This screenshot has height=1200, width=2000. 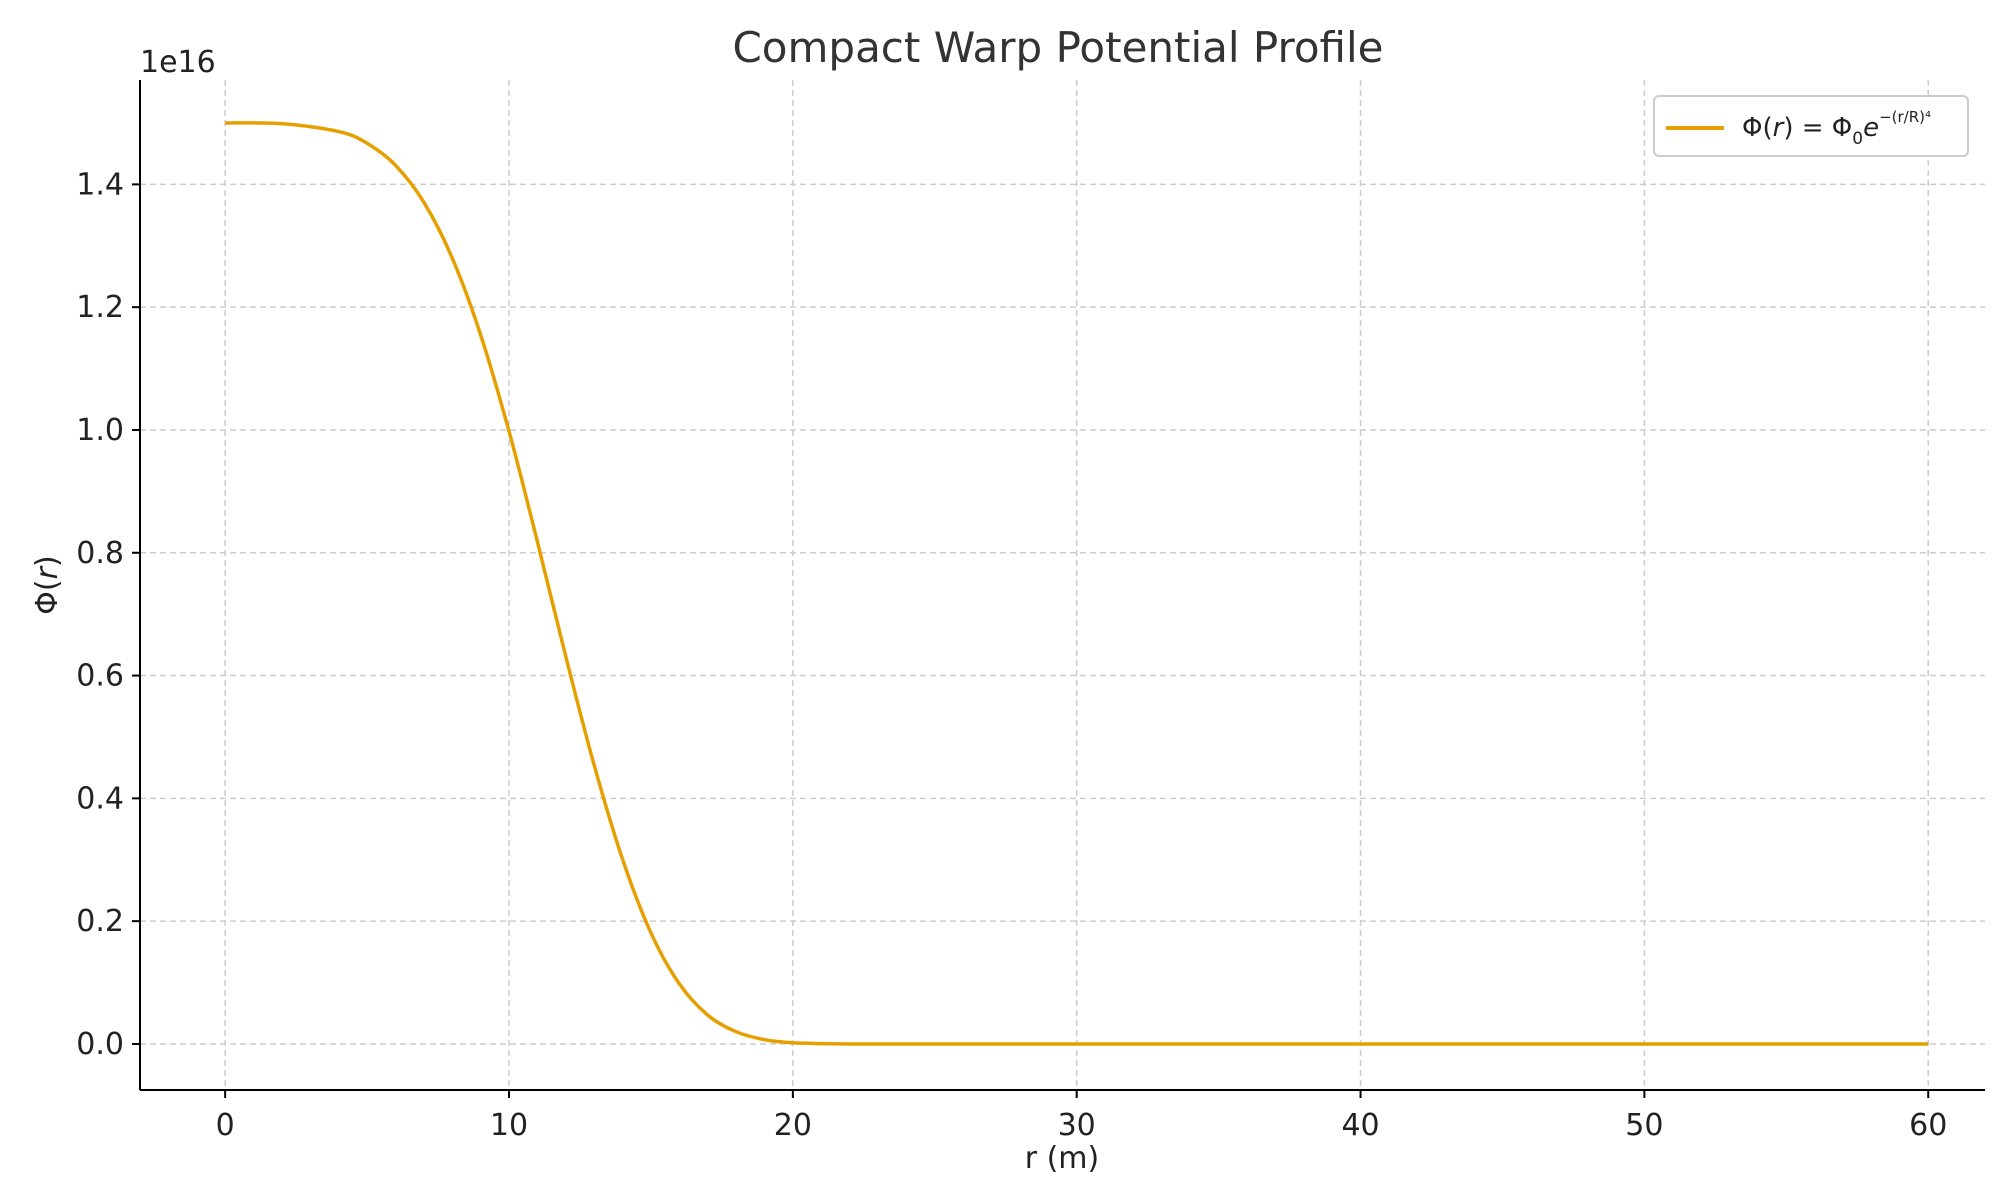 I want to click on x-tick-label: 60, so click(x=1928, y=1125).